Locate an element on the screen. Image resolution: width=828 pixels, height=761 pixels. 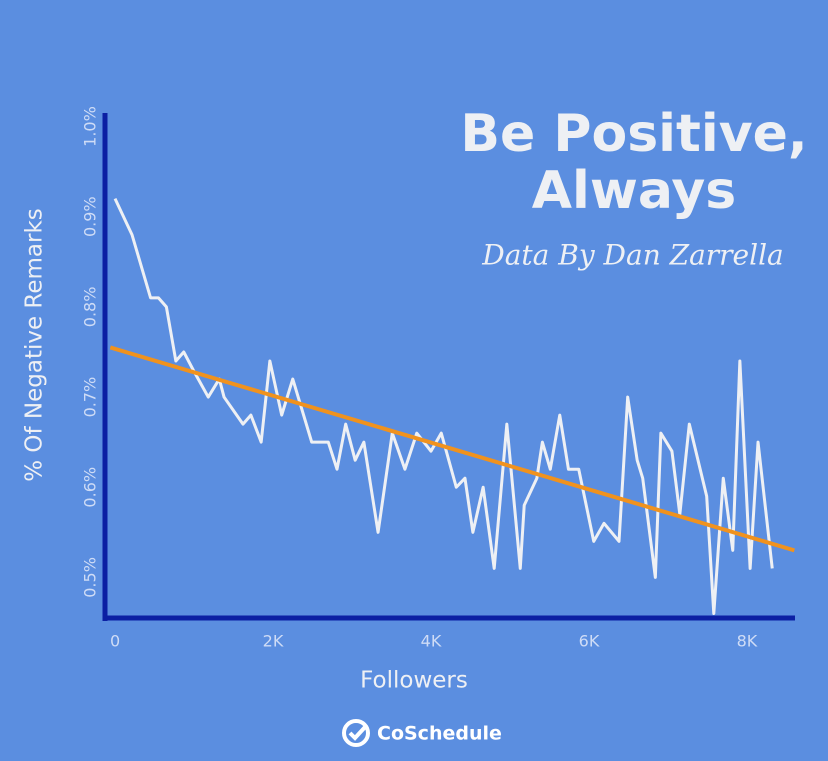
chart-title: Be Positive, is located at coordinates (633, 134).